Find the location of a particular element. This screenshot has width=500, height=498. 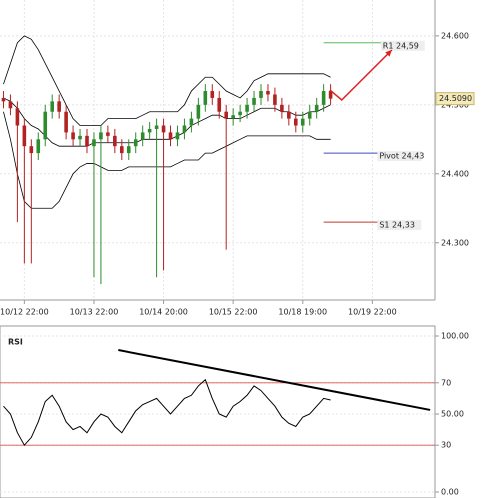

y-tick-label: 24.300 is located at coordinates (455, 242).